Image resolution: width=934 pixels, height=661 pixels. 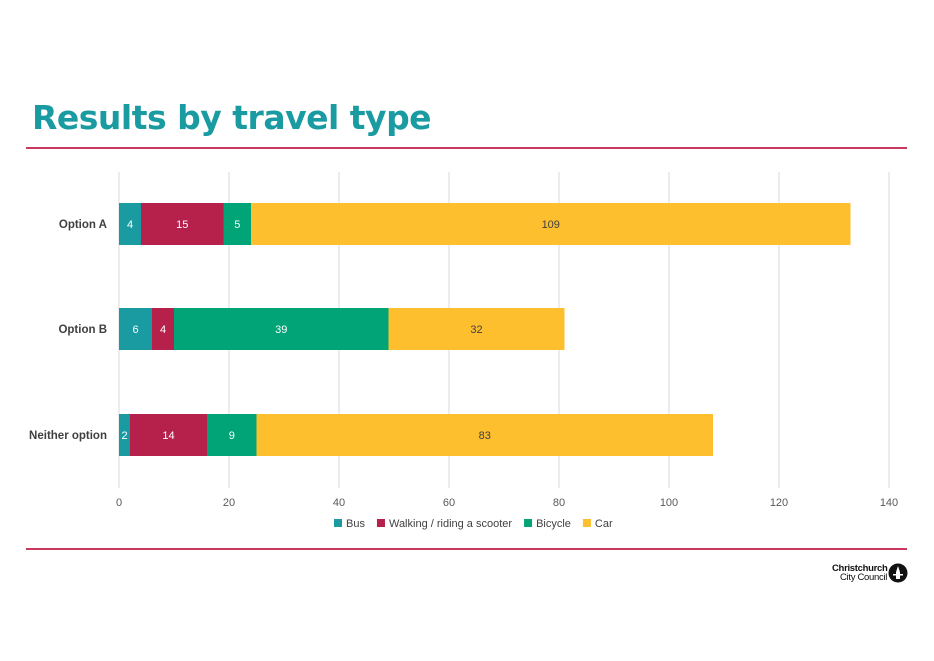 I want to click on x-tick-label: 140, so click(x=889, y=503).